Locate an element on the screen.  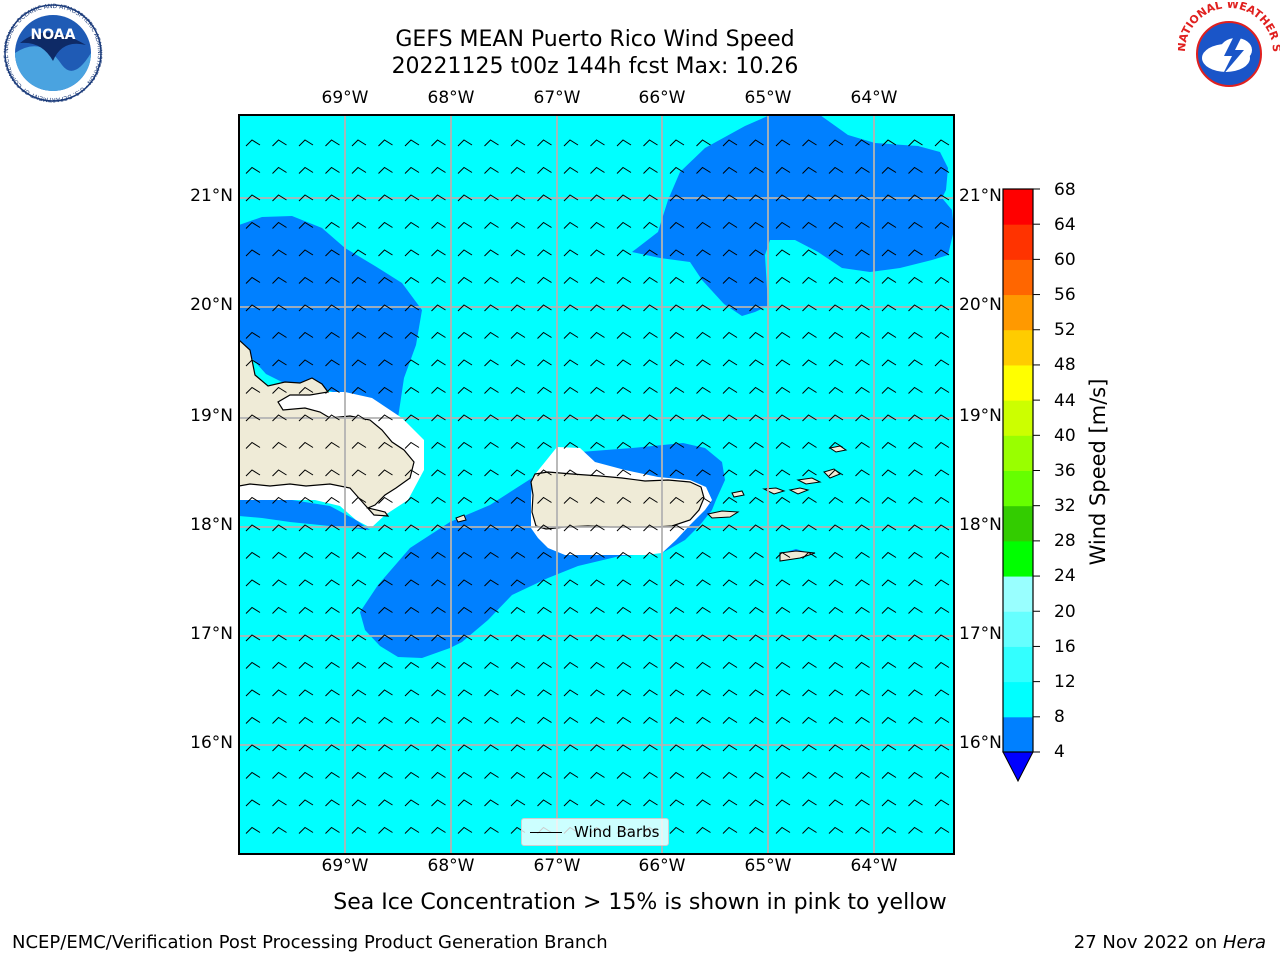
lat-label-left-21n: 21°N is located at coordinates (211, 196).